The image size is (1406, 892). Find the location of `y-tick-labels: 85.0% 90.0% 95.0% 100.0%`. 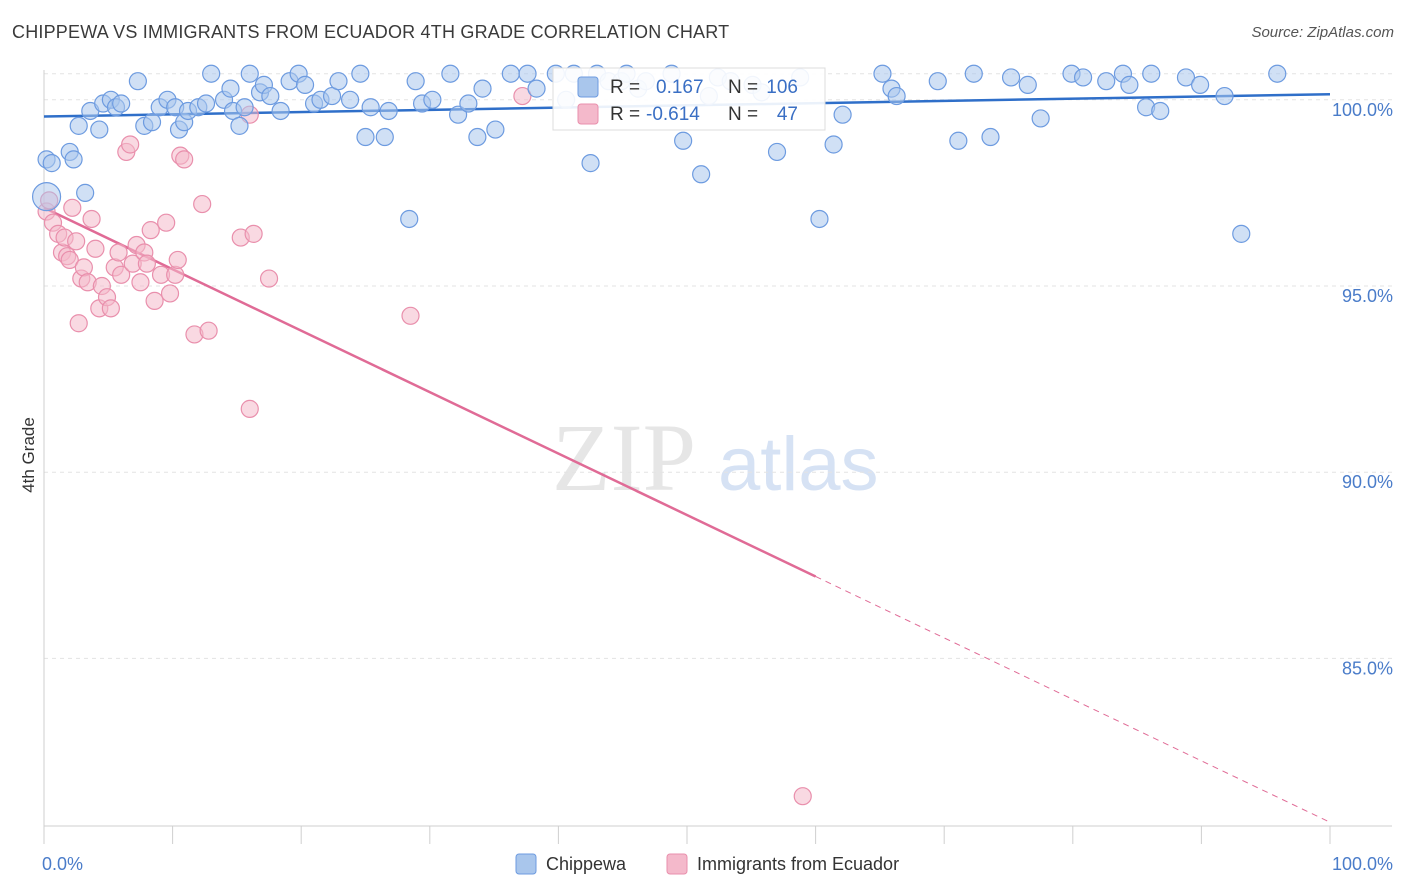

y-tick-labels: 85.0% 90.0% 95.0% 100.0% is located at coordinates (1362, 389).